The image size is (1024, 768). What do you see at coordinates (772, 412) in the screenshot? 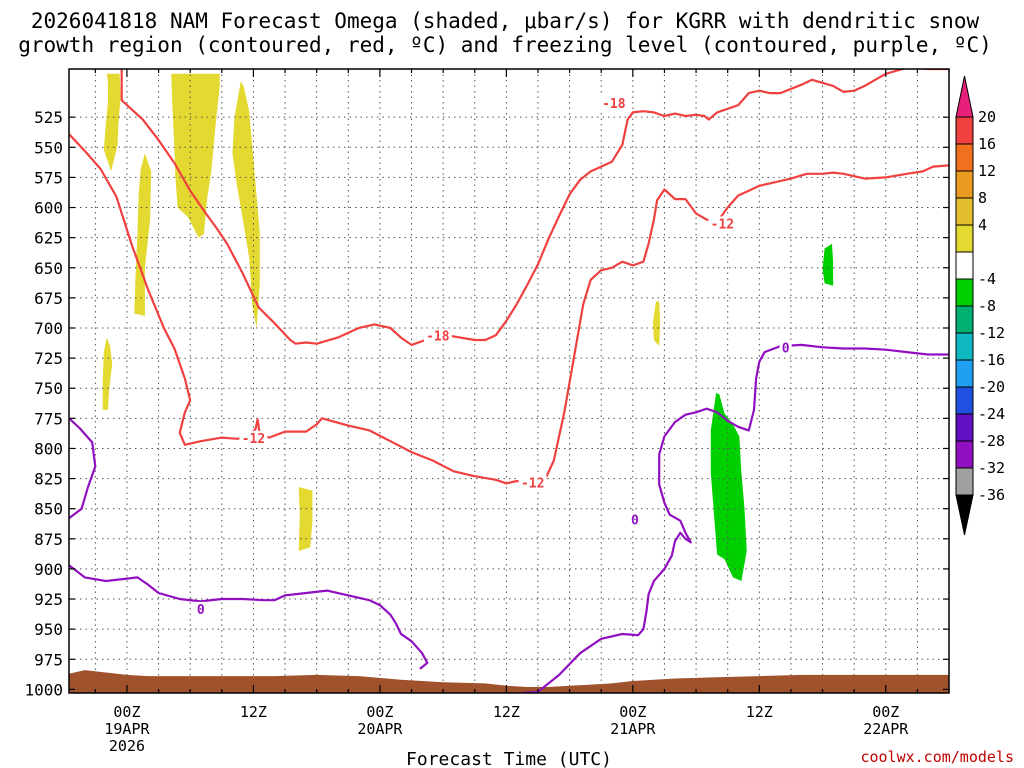
I see `omega-negative-shading` at bounding box center [772, 412].